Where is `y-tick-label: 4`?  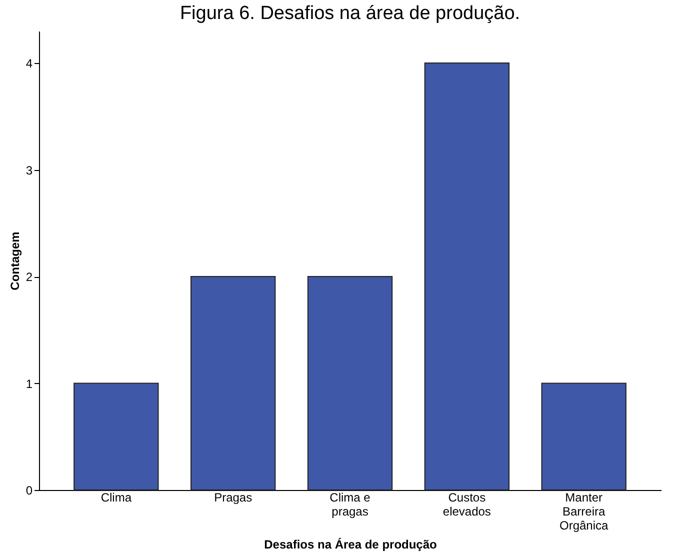
y-tick-label: 4 is located at coordinates (29, 63).